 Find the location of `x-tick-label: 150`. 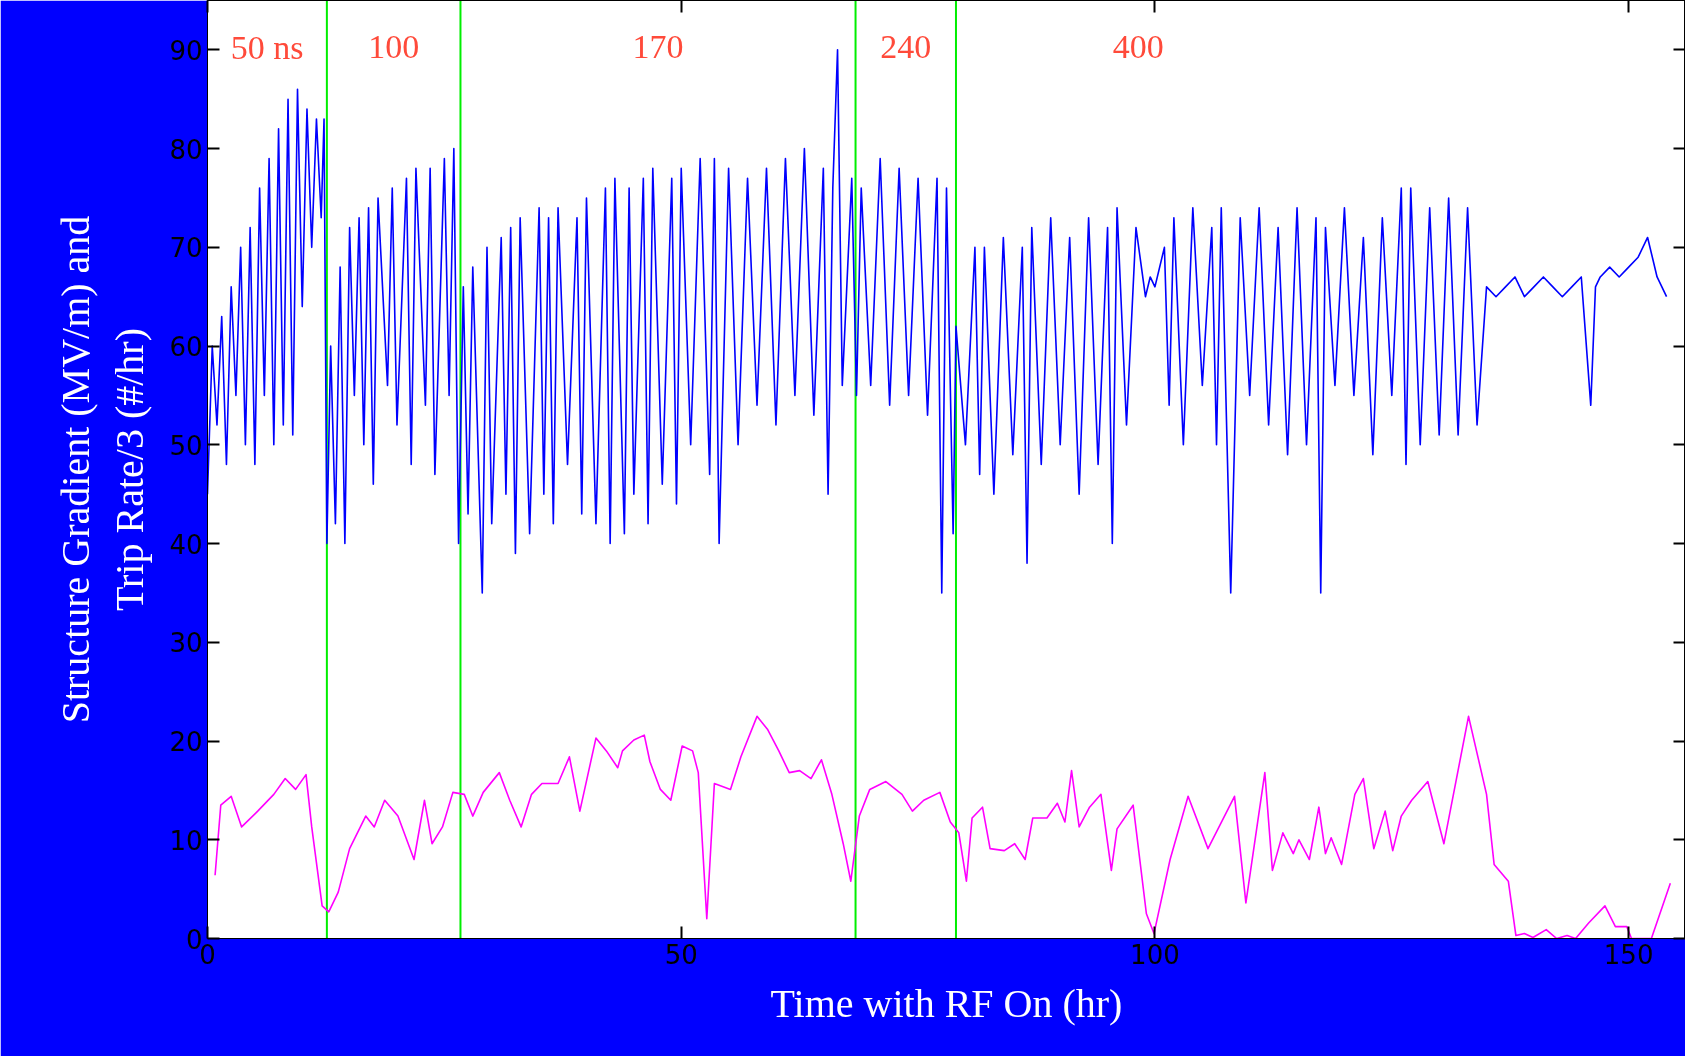

x-tick-label: 150 is located at coordinates (1628, 954).